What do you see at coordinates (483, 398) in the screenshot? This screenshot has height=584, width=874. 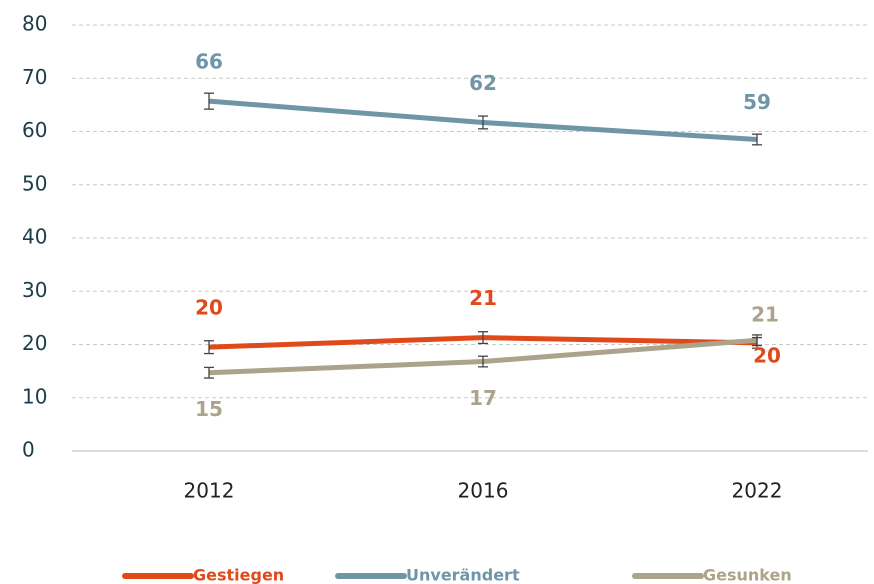 I see `data-label: 17` at bounding box center [483, 398].